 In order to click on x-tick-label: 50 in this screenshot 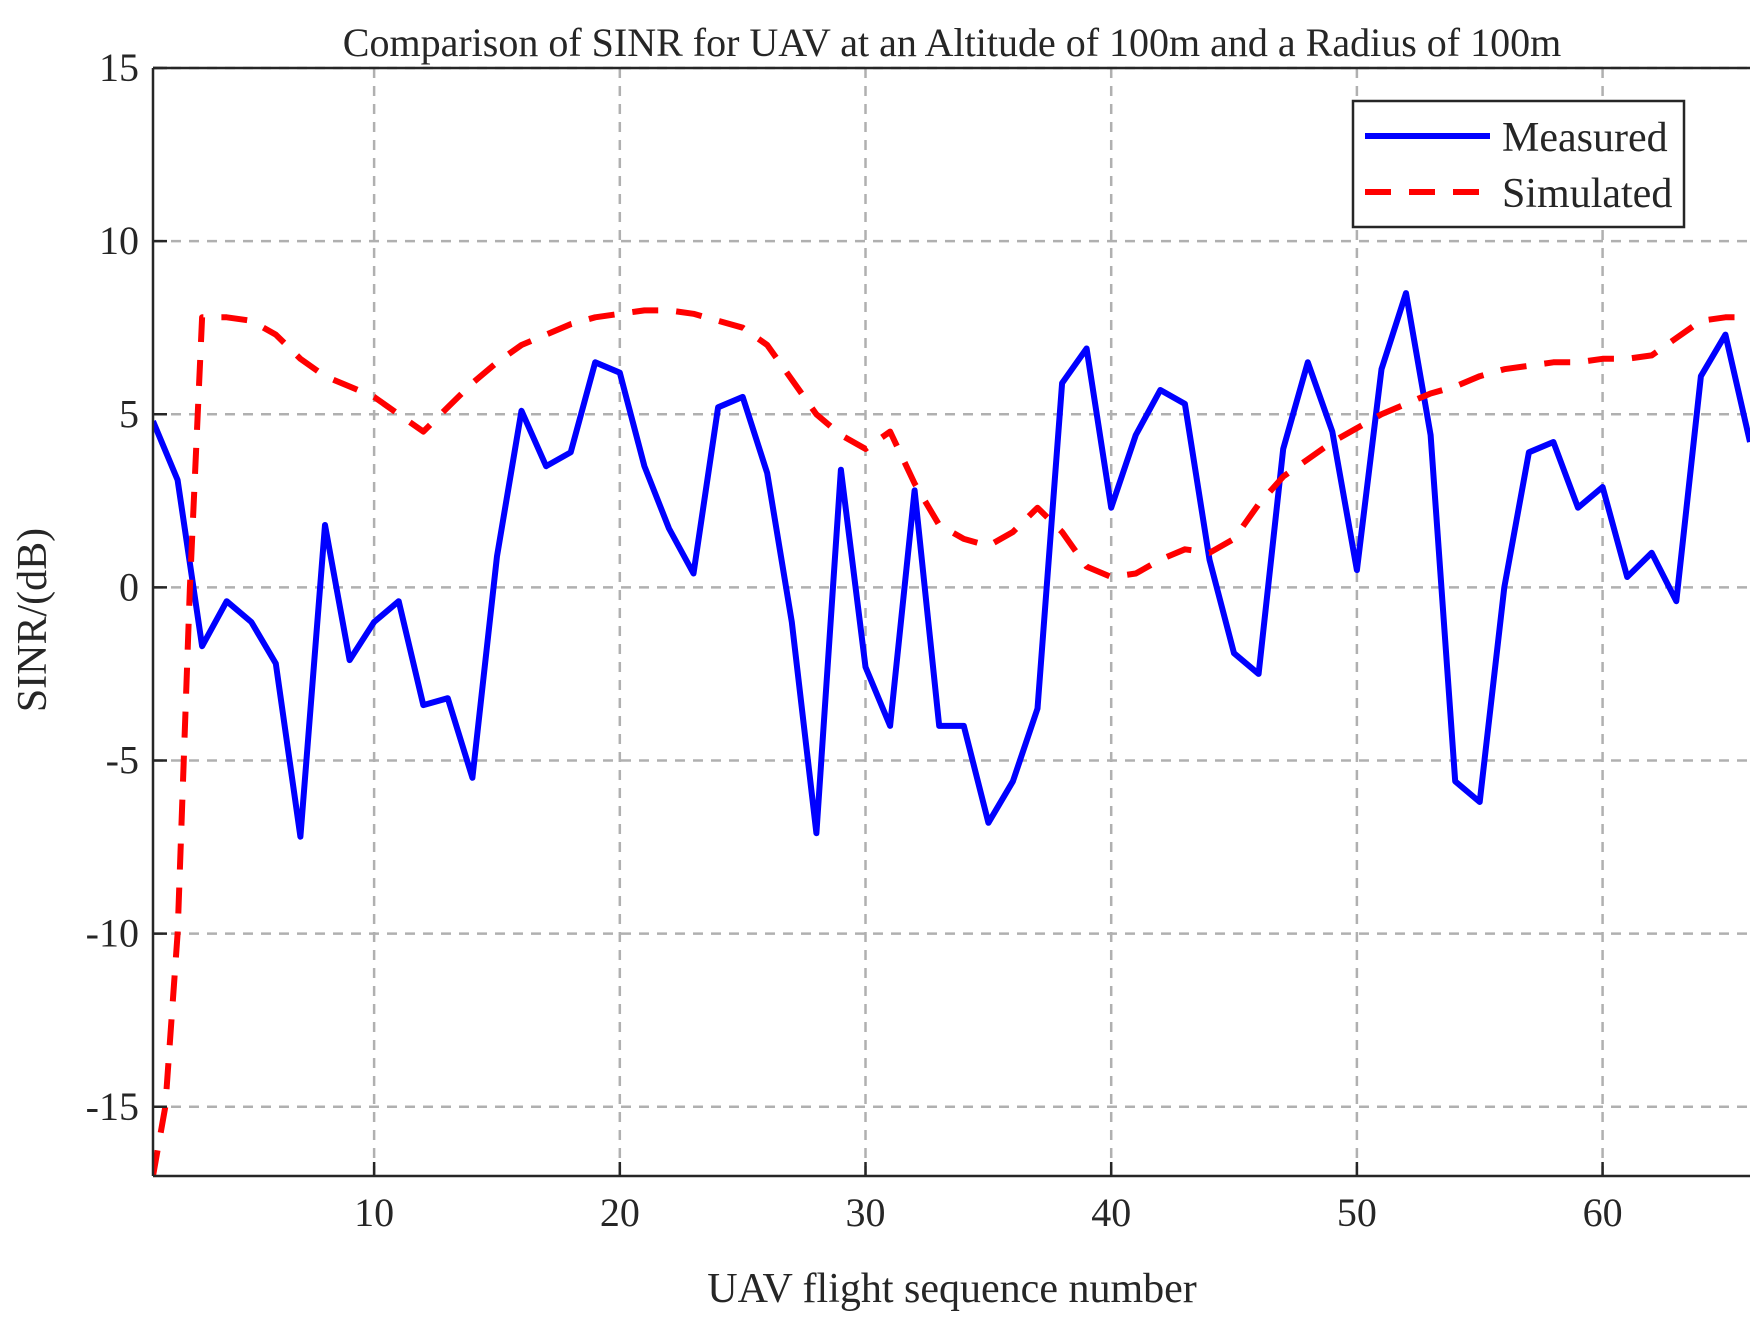, I will do `click(1357, 1212)`.